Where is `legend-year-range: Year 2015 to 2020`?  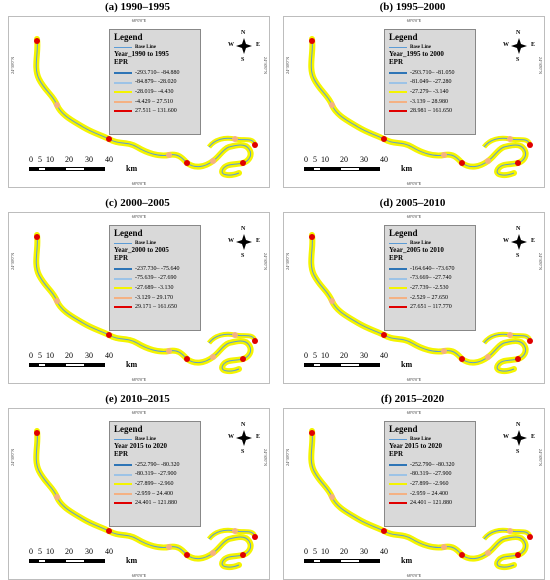 legend-year-range: Year 2015 to 2020 is located at coordinates (415, 446).